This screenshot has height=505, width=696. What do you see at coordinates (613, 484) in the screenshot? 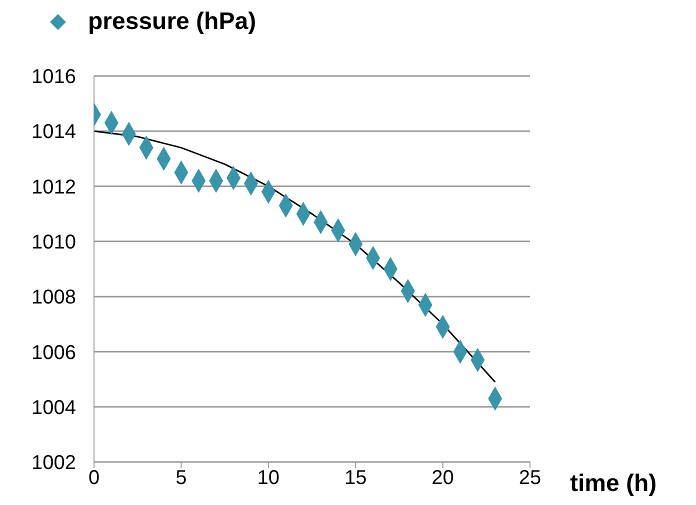
I see `x-axis-title: time (h)` at bounding box center [613, 484].